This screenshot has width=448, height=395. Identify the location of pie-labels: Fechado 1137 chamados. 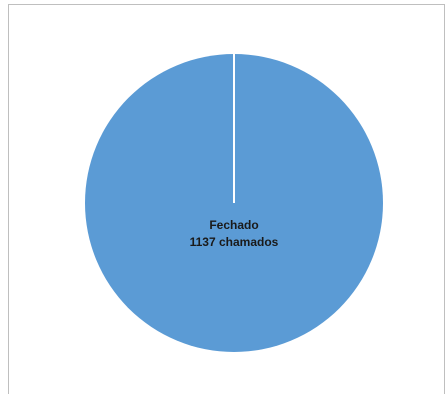
(234, 233).